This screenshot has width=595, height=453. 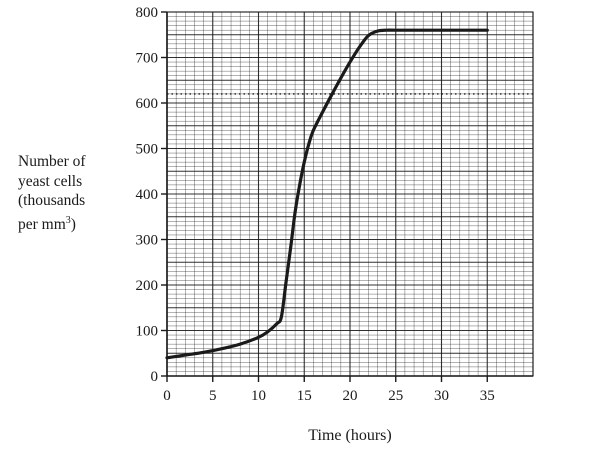 What do you see at coordinates (349, 435) in the screenshot?
I see `x-axis-label: Time (hours)` at bounding box center [349, 435].